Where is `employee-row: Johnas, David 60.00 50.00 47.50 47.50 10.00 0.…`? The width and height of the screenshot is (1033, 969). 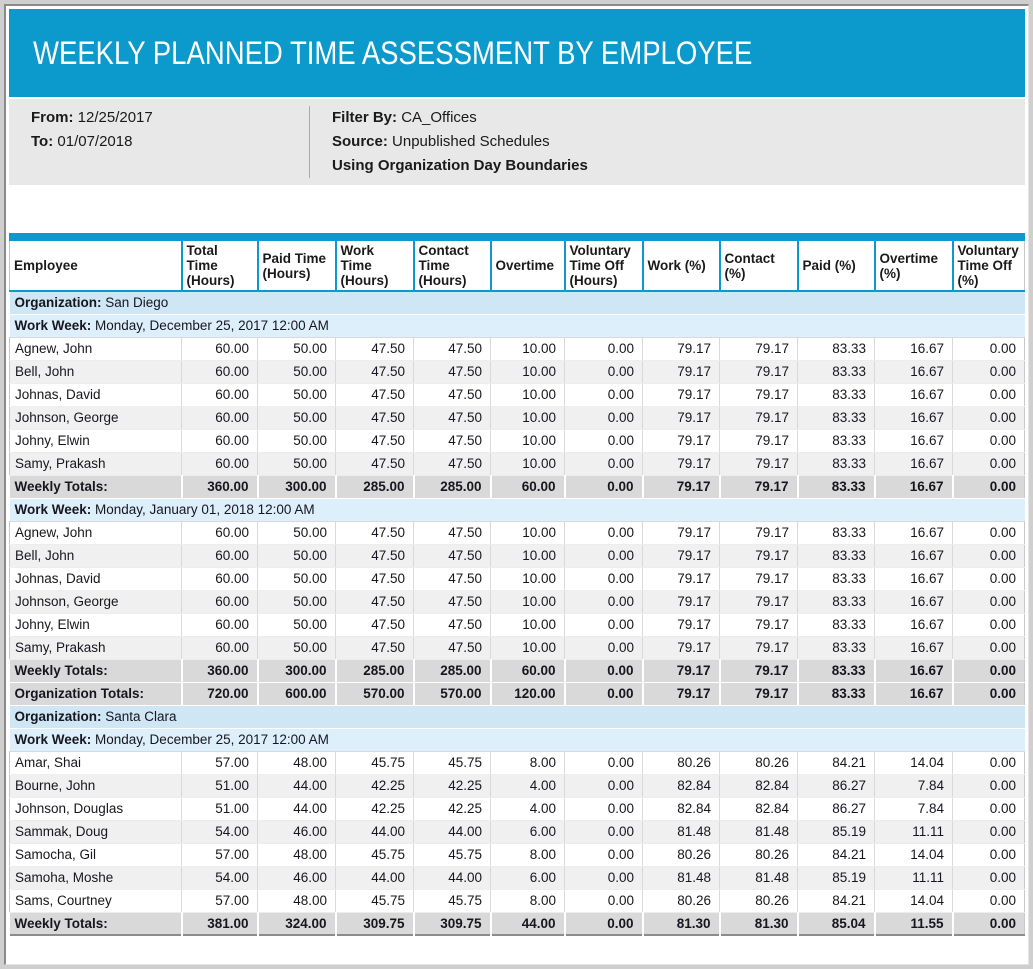 employee-row: Johnas, David 60.00 50.00 47.50 47.50 10.00 0.… is located at coordinates (517, 579).